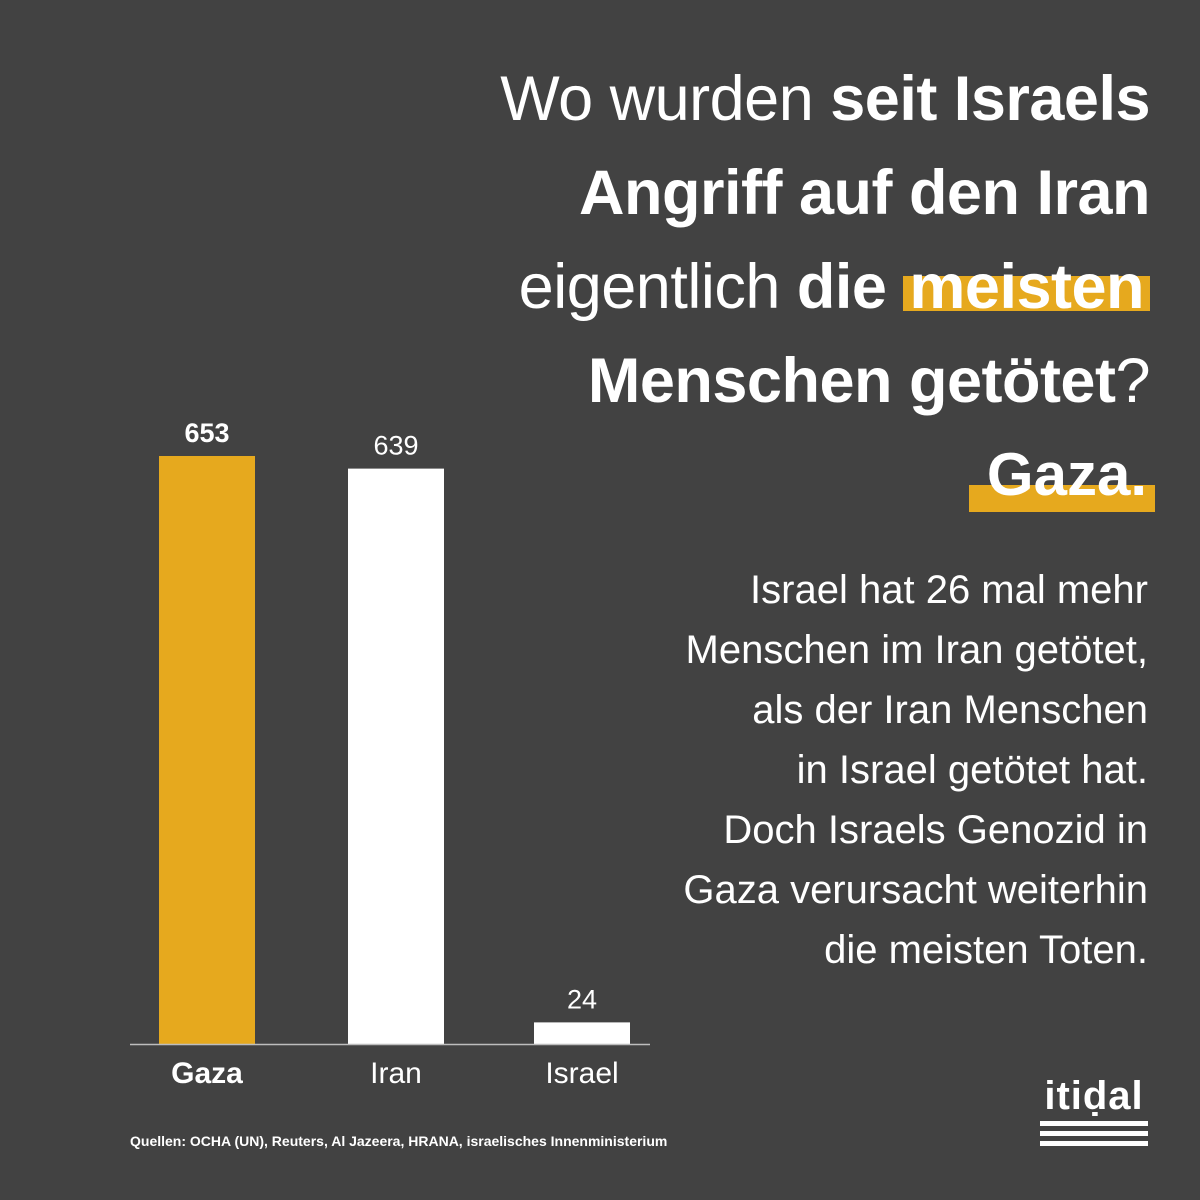  Describe the element at coordinates (1026, 287) in the screenshot. I see `highlight-word: meisten` at that location.